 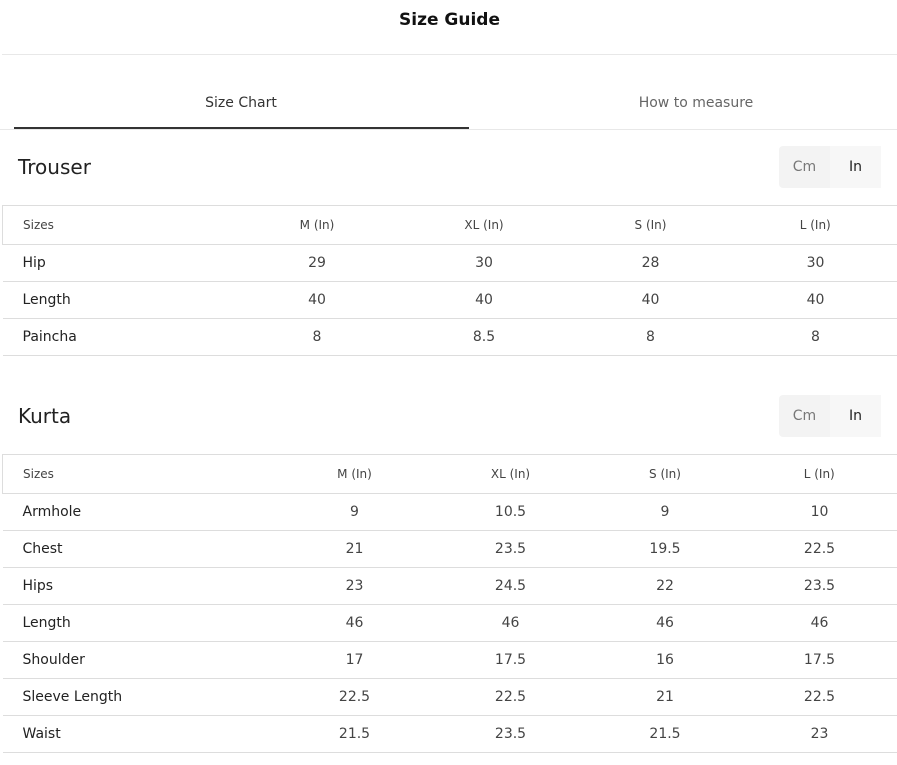 I want to click on row-label: Chest, so click(x=139, y=549).